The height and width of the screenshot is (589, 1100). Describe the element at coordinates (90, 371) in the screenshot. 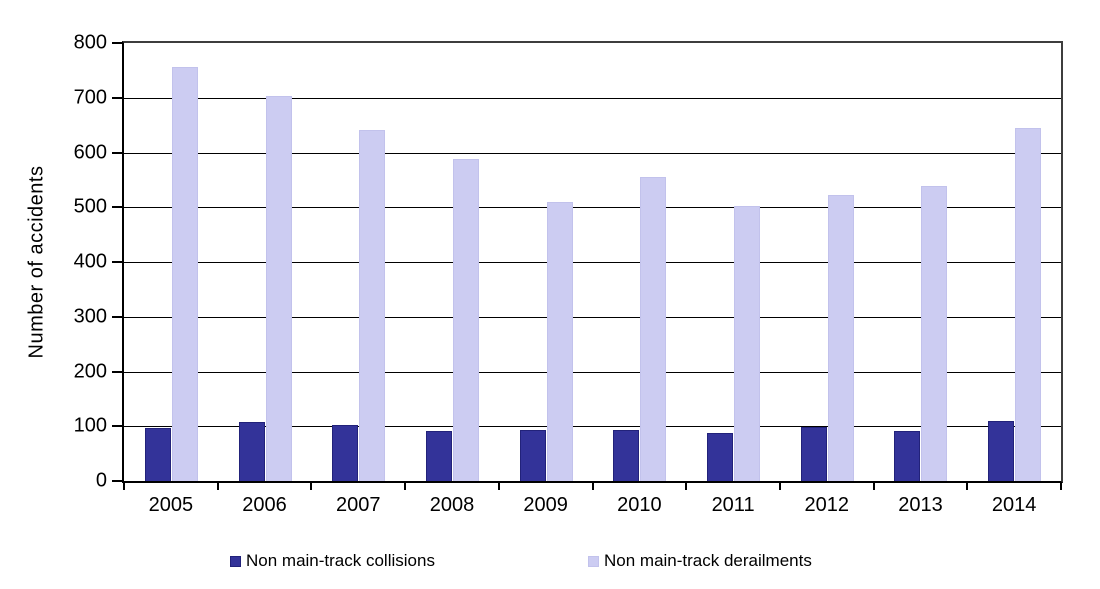

I see `y-tick-label-200: 200` at that location.